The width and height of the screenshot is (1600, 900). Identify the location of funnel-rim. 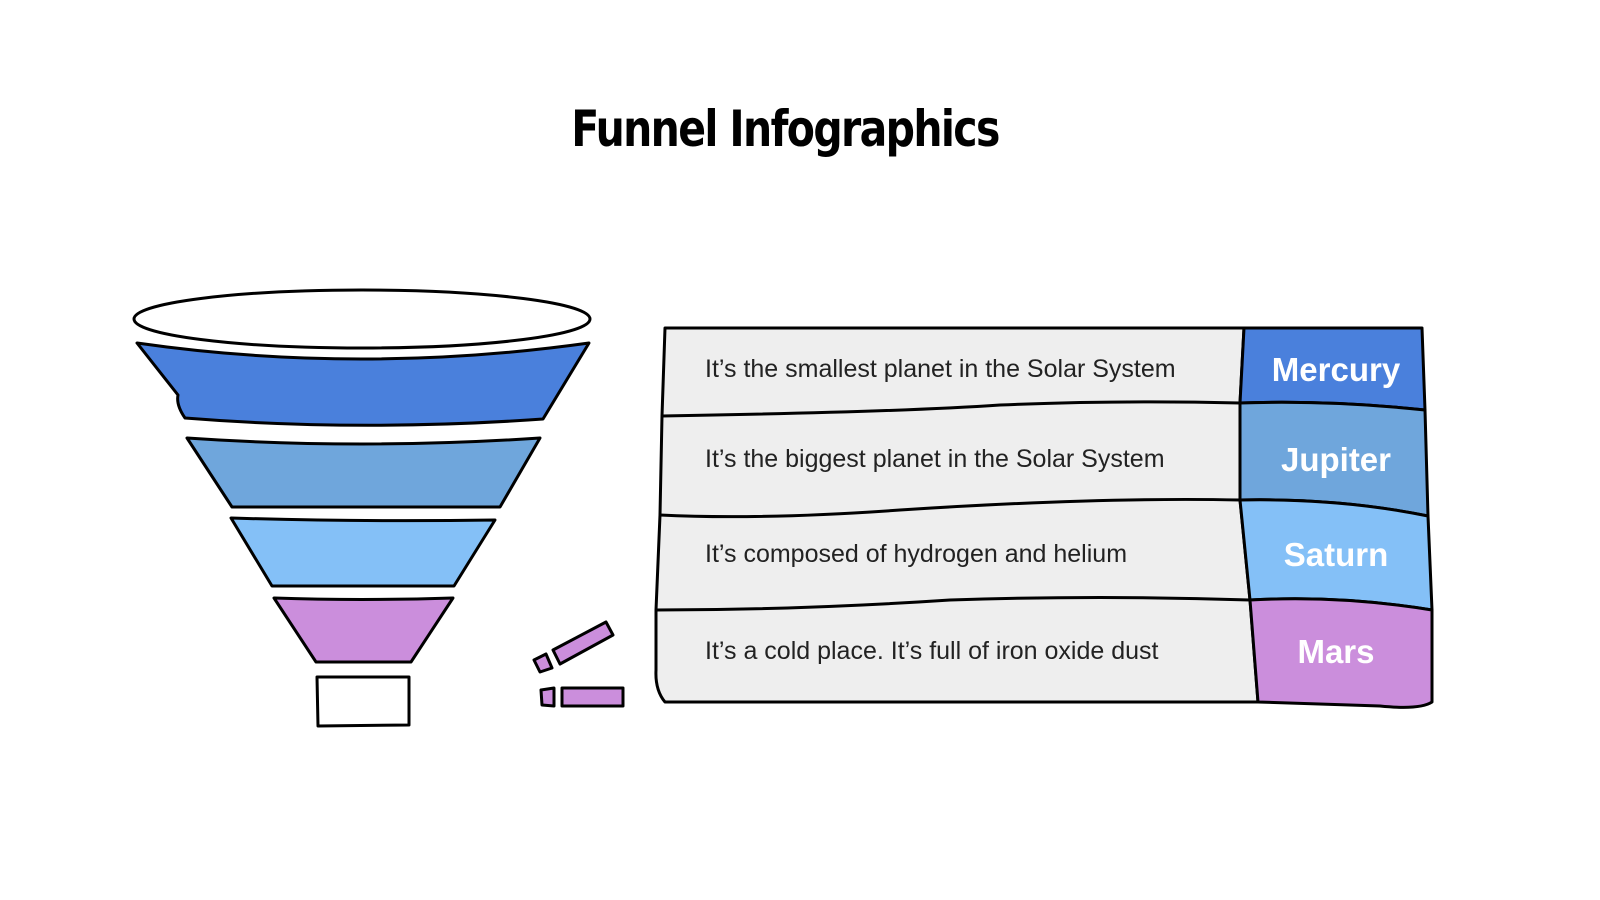
(362, 319).